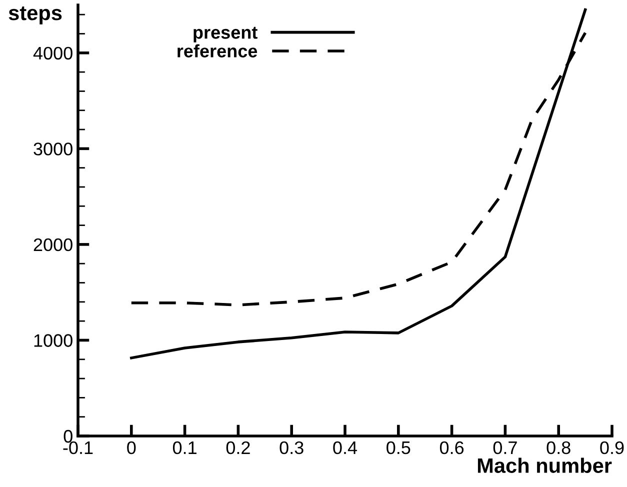 The image size is (627, 487). Describe the element at coordinates (131, 447) in the screenshot. I see `x-tick-label: 0` at that location.